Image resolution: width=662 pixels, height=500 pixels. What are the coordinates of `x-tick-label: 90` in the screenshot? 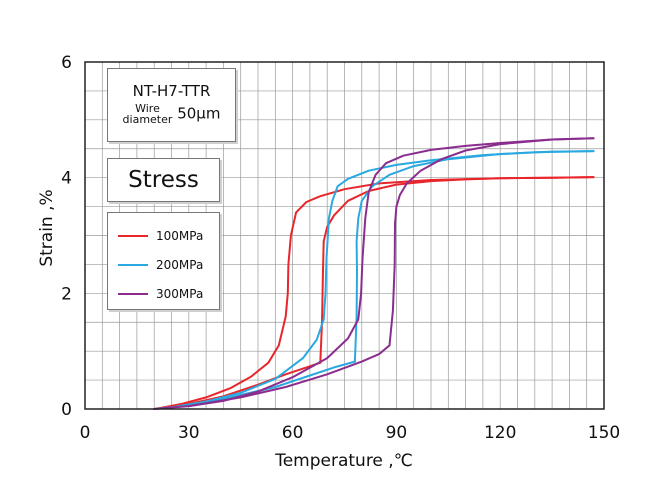 It's located at (397, 433).